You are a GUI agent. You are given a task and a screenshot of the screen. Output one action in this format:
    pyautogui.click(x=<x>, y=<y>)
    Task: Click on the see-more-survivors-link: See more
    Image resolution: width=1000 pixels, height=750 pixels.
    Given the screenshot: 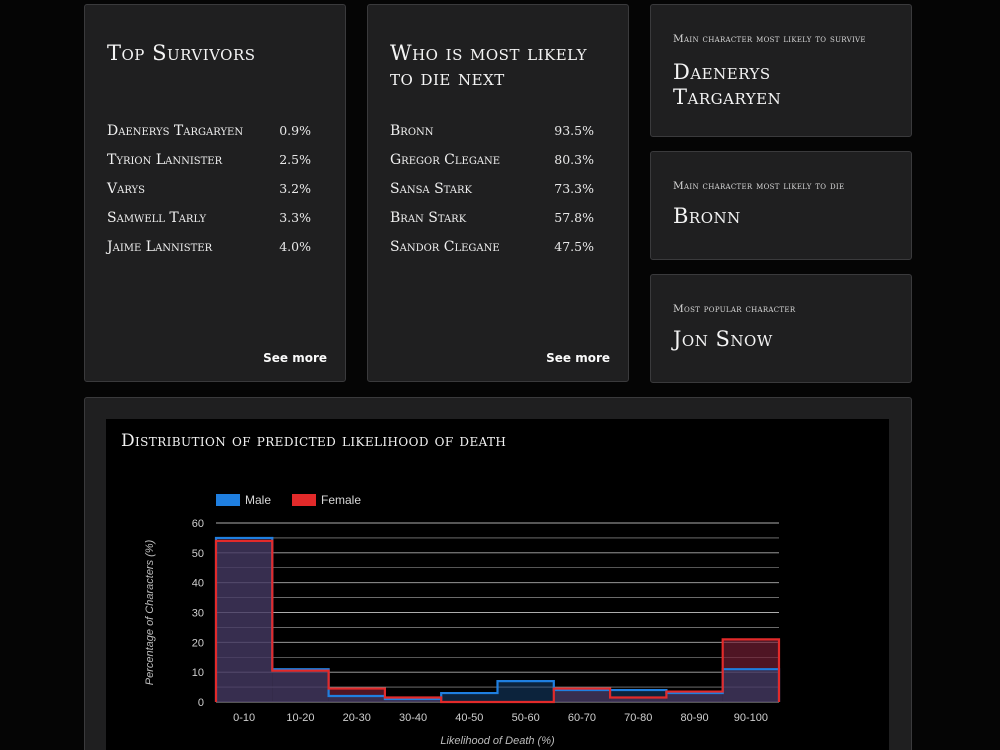 What is the action you would take?
    pyautogui.click(x=295, y=358)
    